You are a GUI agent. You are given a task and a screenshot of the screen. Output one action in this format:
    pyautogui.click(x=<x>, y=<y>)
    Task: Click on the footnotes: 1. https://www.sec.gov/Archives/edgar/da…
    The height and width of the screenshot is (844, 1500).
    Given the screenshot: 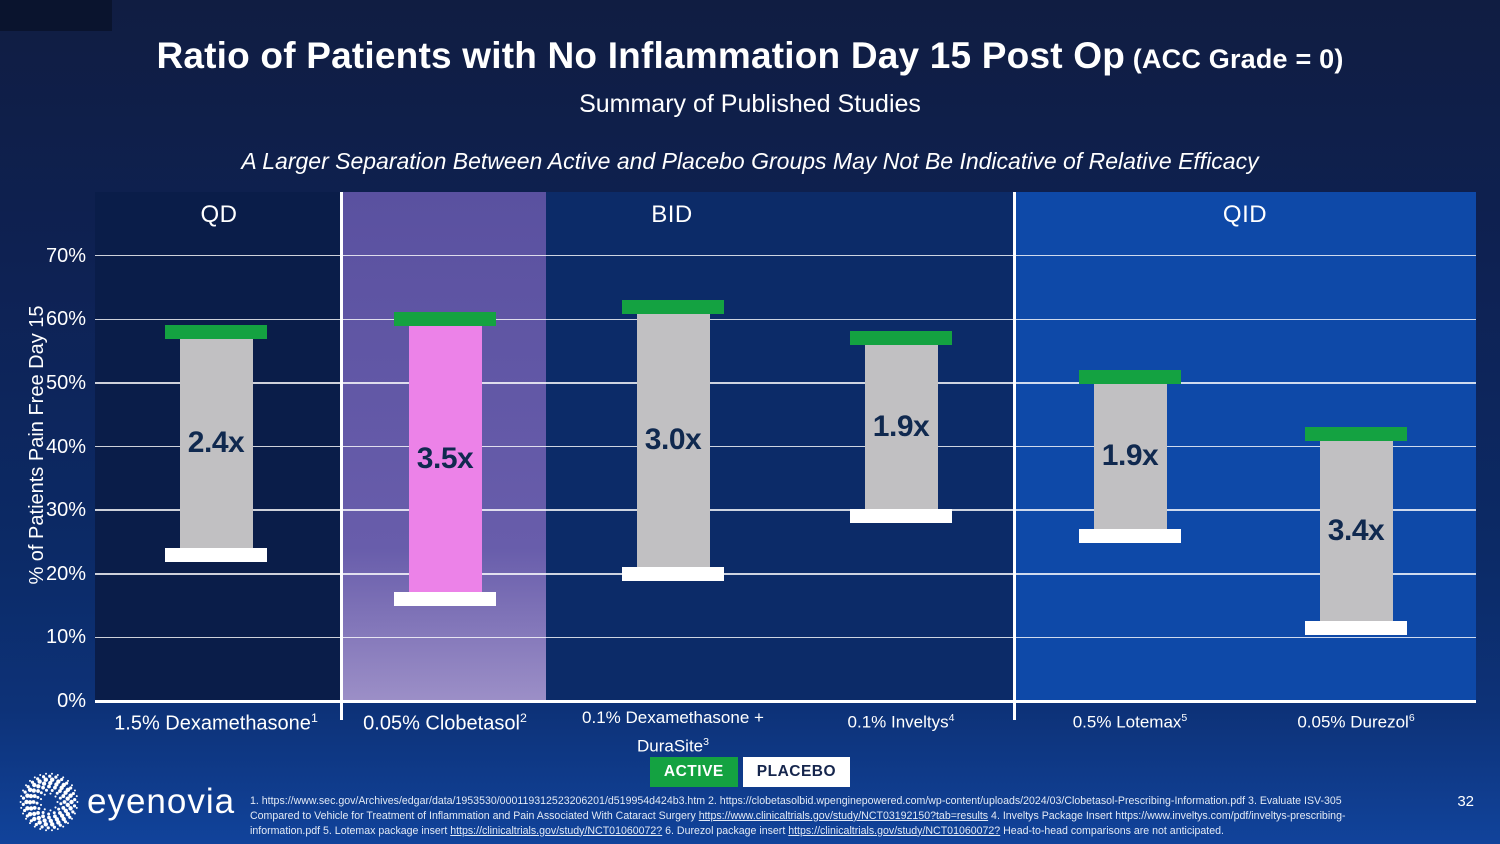 What is the action you would take?
    pyautogui.click(x=825, y=816)
    